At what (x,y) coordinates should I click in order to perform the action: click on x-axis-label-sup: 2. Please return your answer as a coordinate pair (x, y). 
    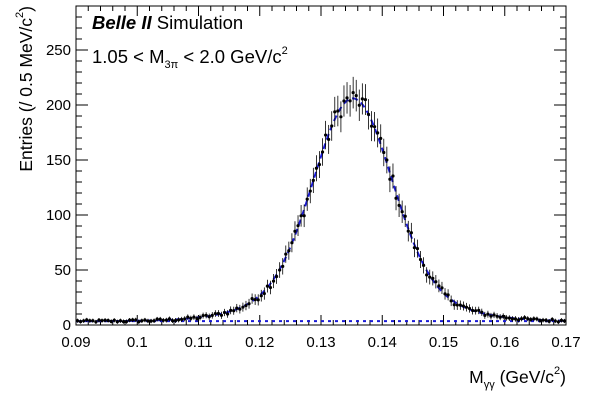
    Looking at the image, I should click on (557, 371).